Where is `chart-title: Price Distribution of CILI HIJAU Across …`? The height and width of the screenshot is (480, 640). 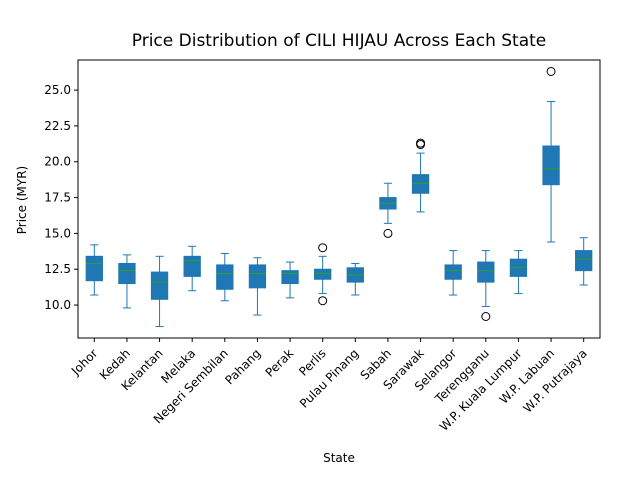
chart-title: Price Distribution of CILI HIJAU Across … is located at coordinates (339, 41).